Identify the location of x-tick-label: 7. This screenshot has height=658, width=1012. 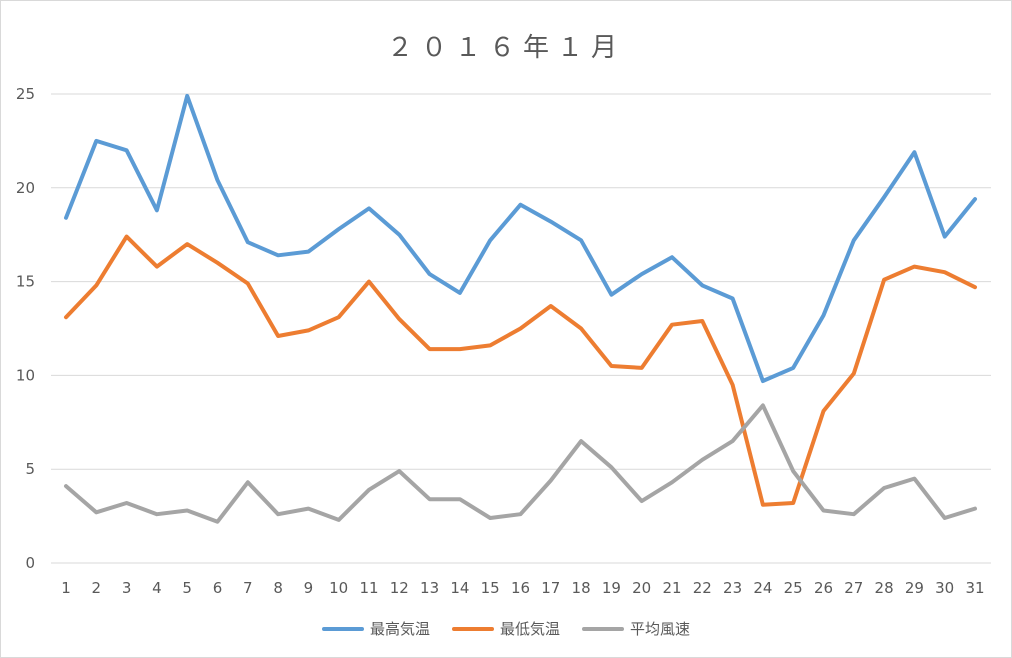
(248, 588).